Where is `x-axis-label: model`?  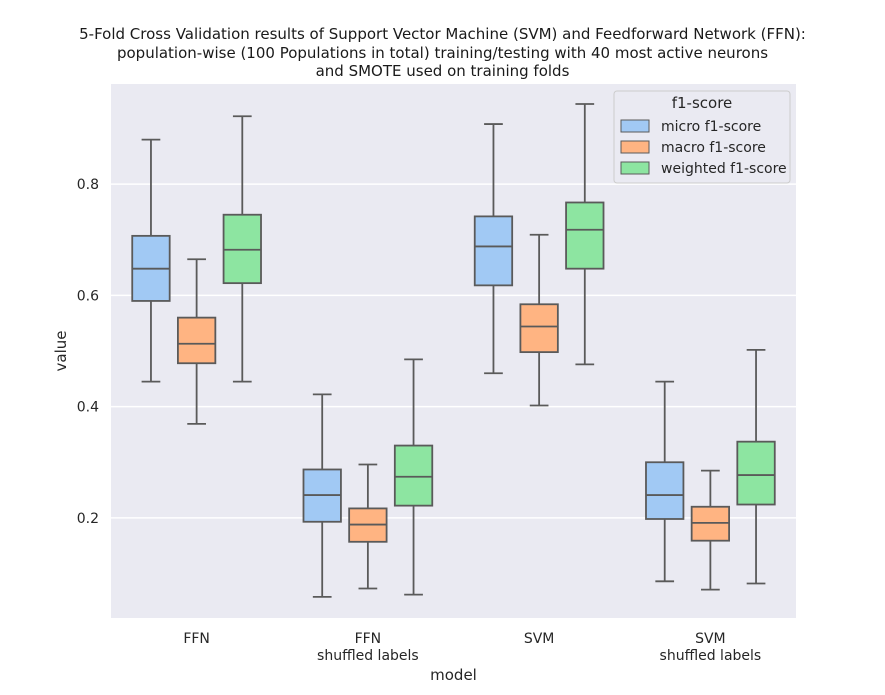 x-axis-label: model is located at coordinates (453, 675).